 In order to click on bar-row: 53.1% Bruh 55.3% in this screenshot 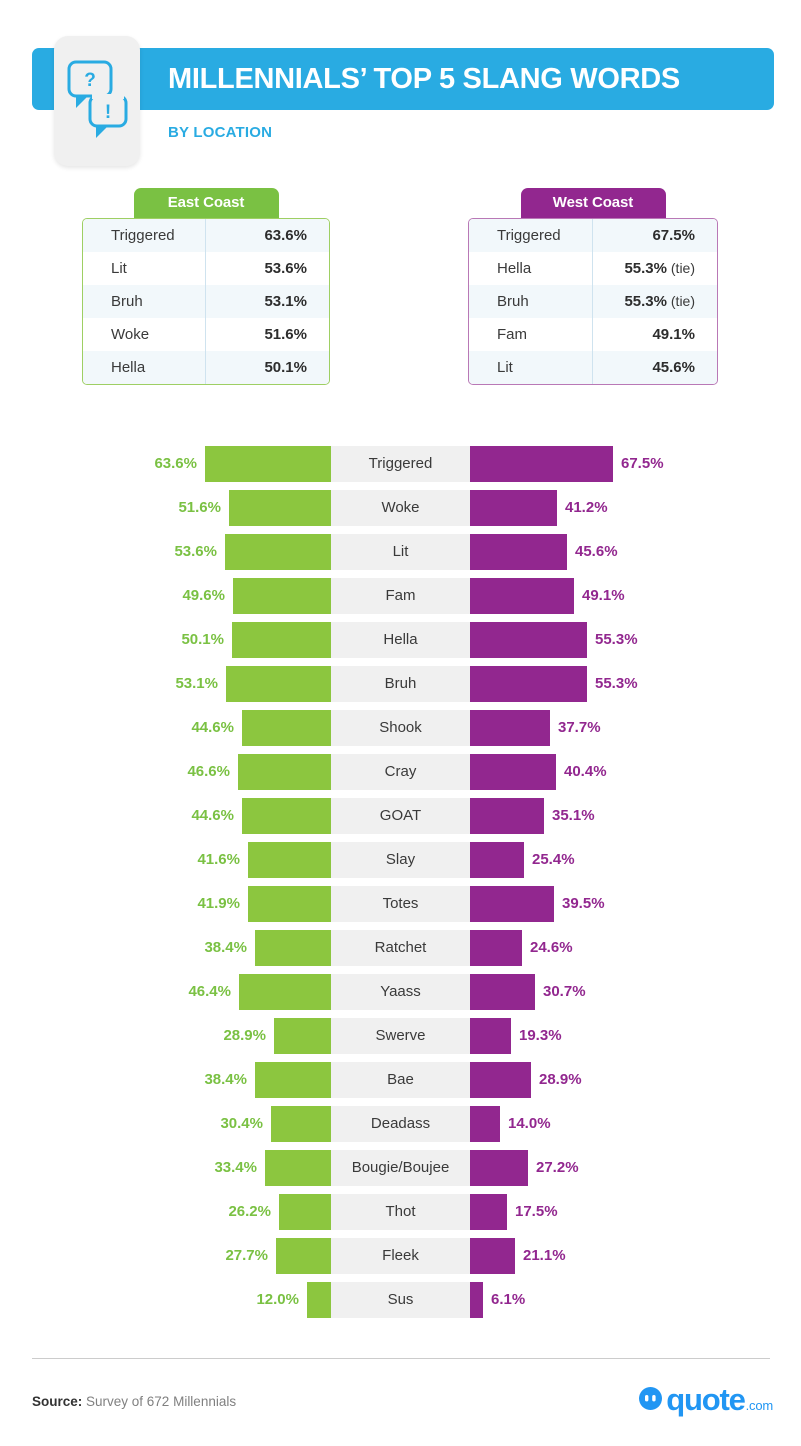, I will do `click(400, 684)`.